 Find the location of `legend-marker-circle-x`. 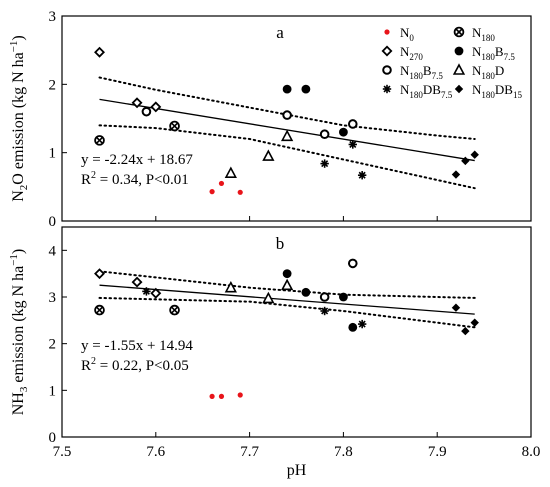

legend-marker-circle-x is located at coordinates (459, 32).